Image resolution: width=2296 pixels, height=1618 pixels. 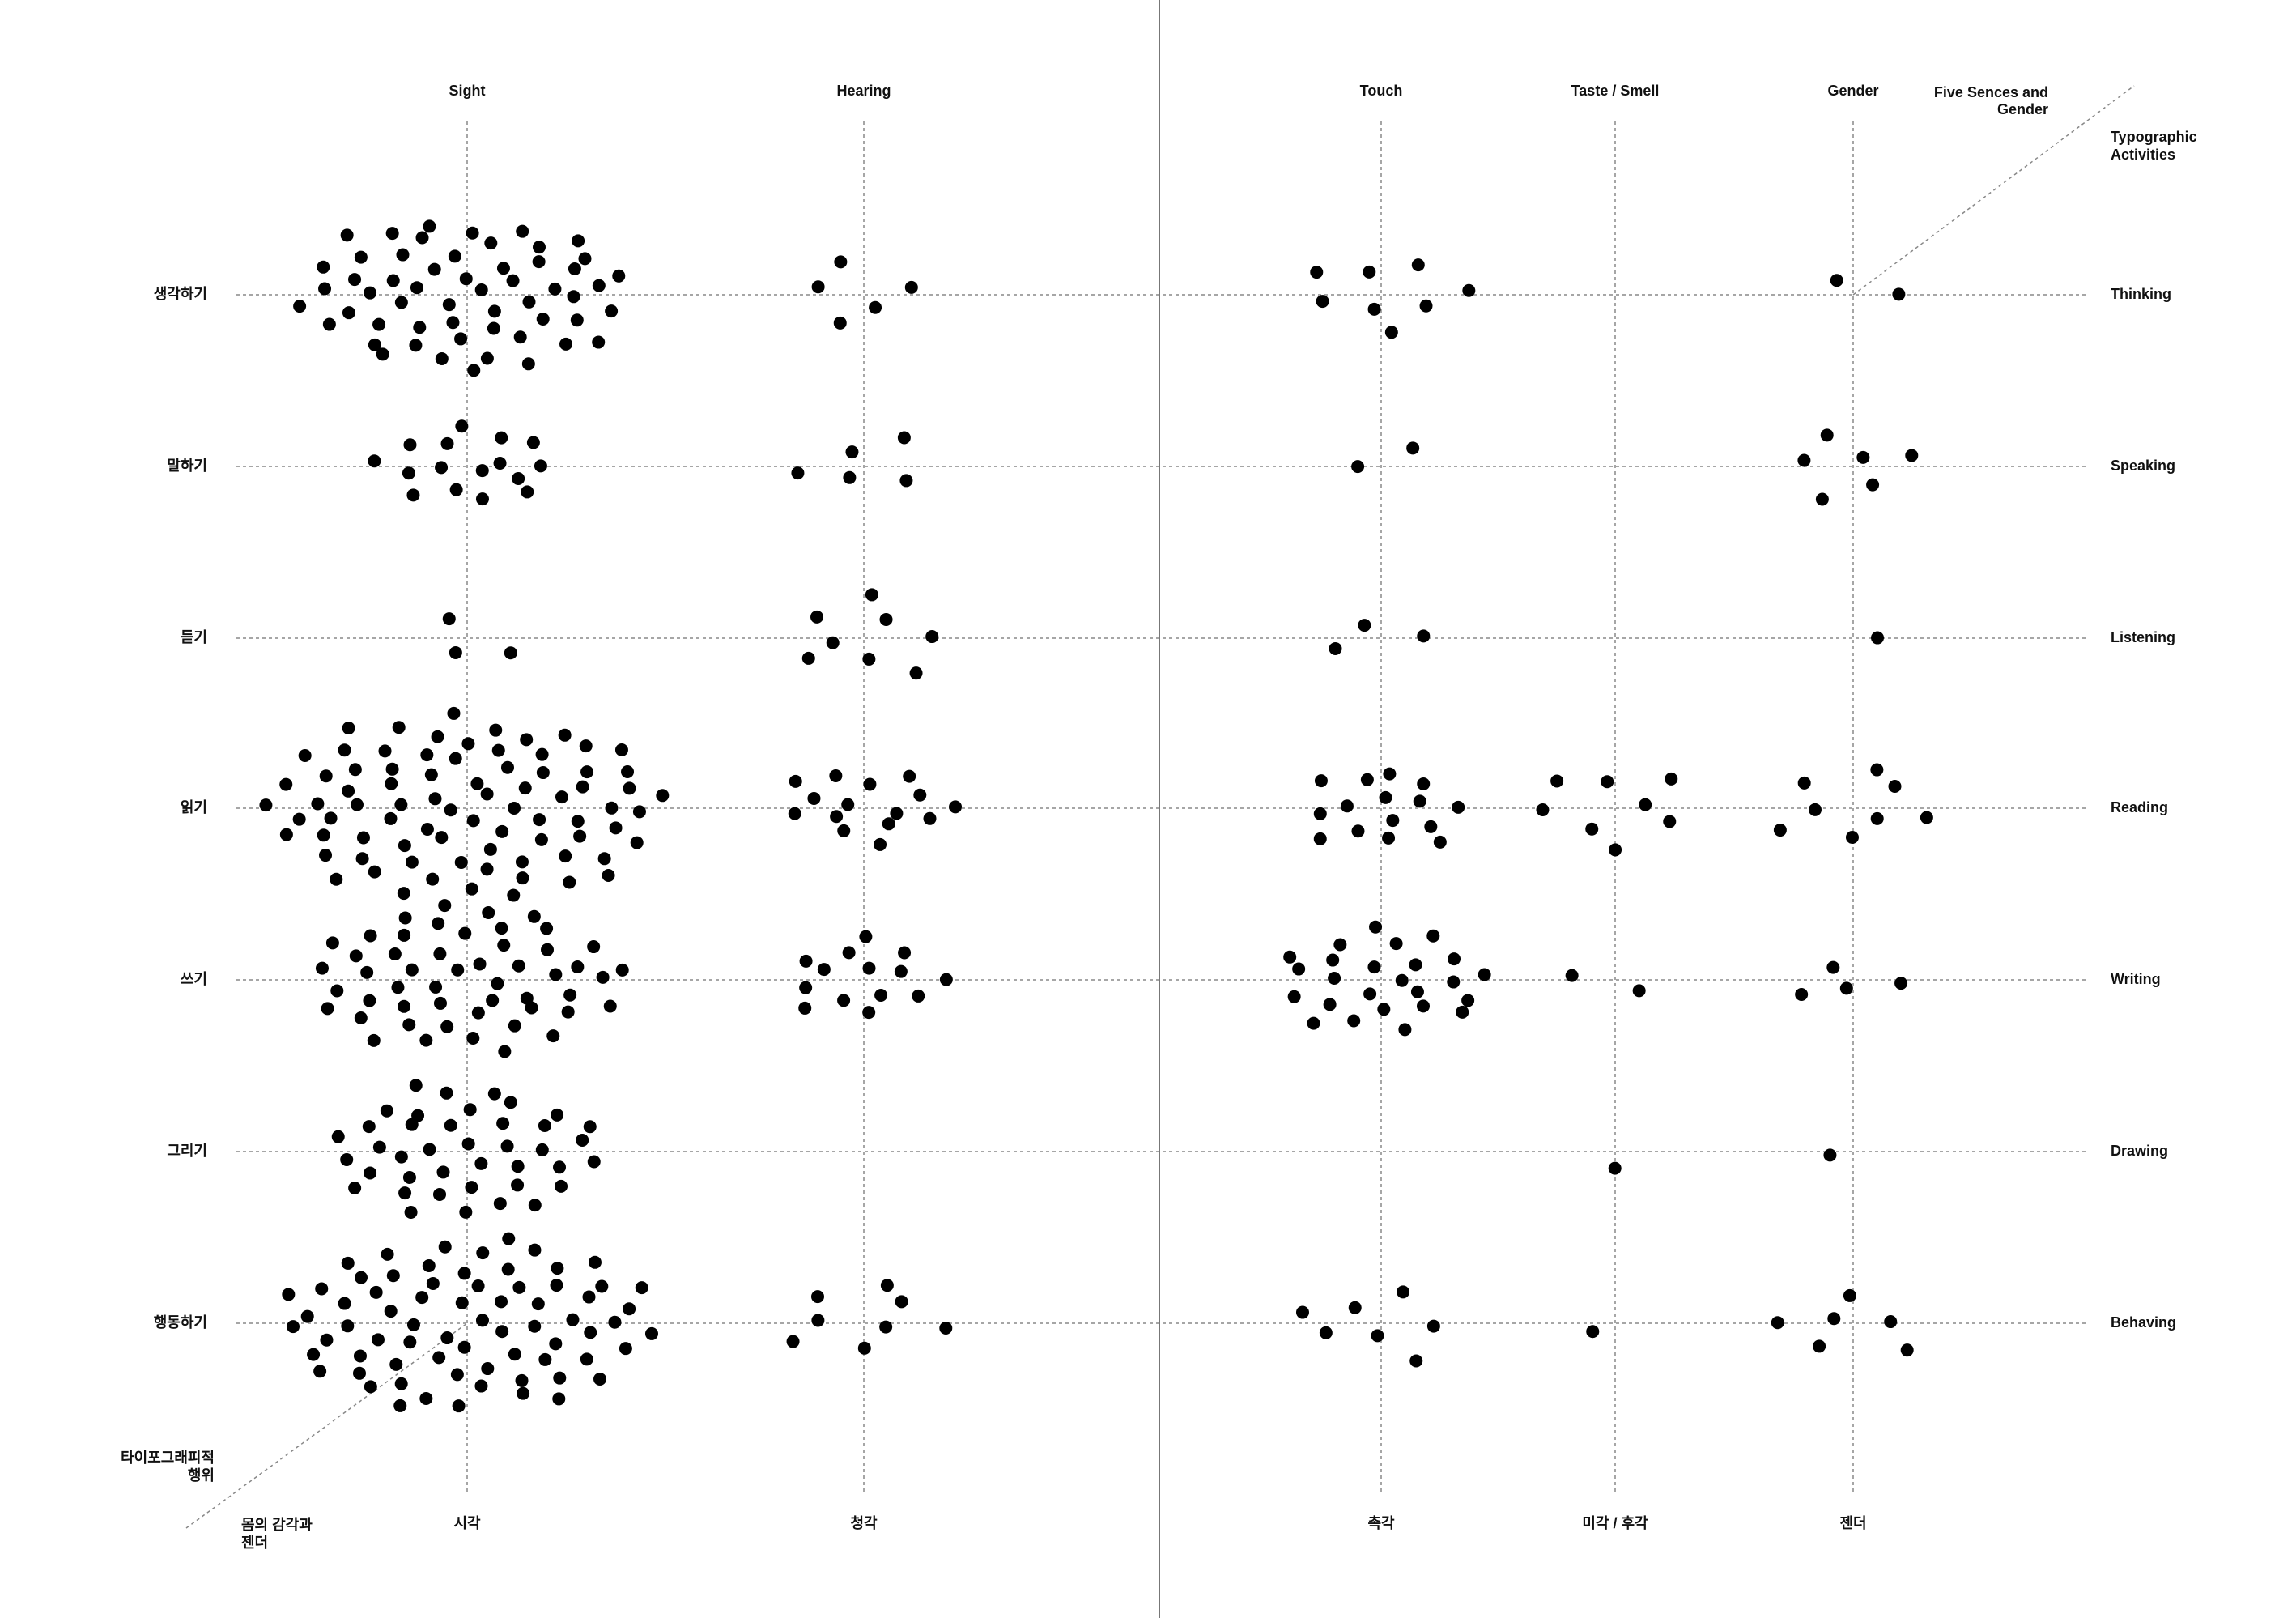 I want to click on column-label-ko: 젠더, so click(x=1852, y=1523).